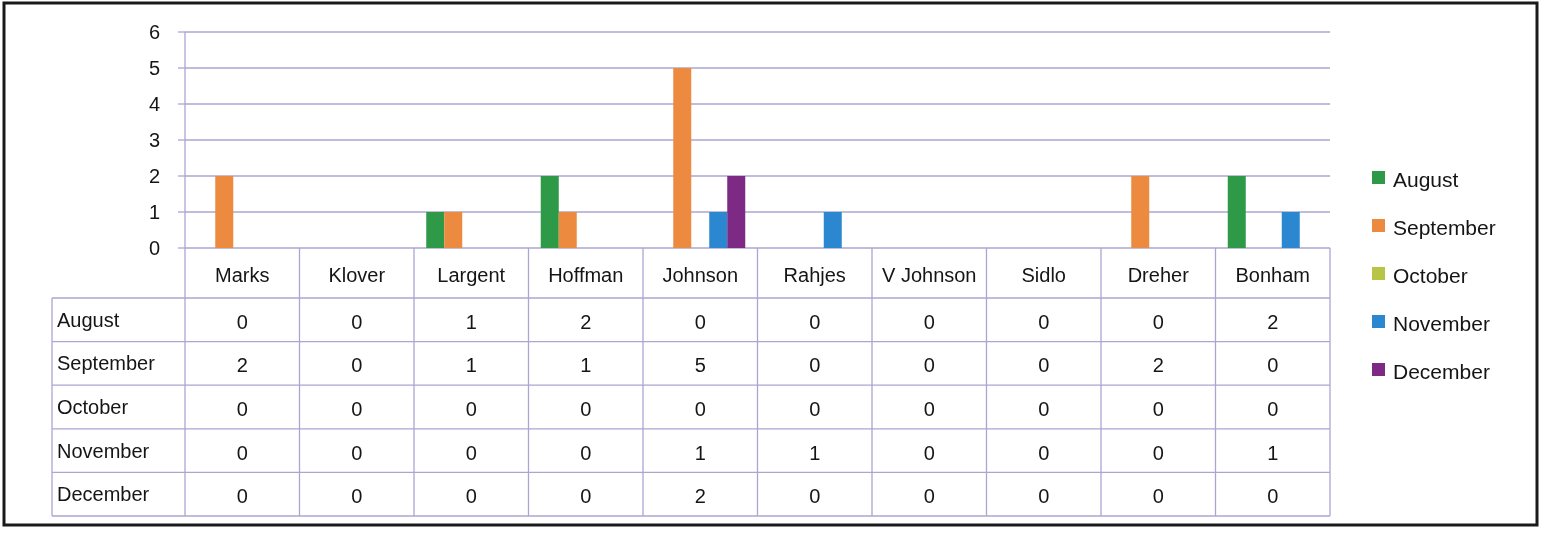 The height and width of the screenshot is (536, 1546). What do you see at coordinates (1158, 275) in the screenshot?
I see `x-tick-label: Dreher` at bounding box center [1158, 275].